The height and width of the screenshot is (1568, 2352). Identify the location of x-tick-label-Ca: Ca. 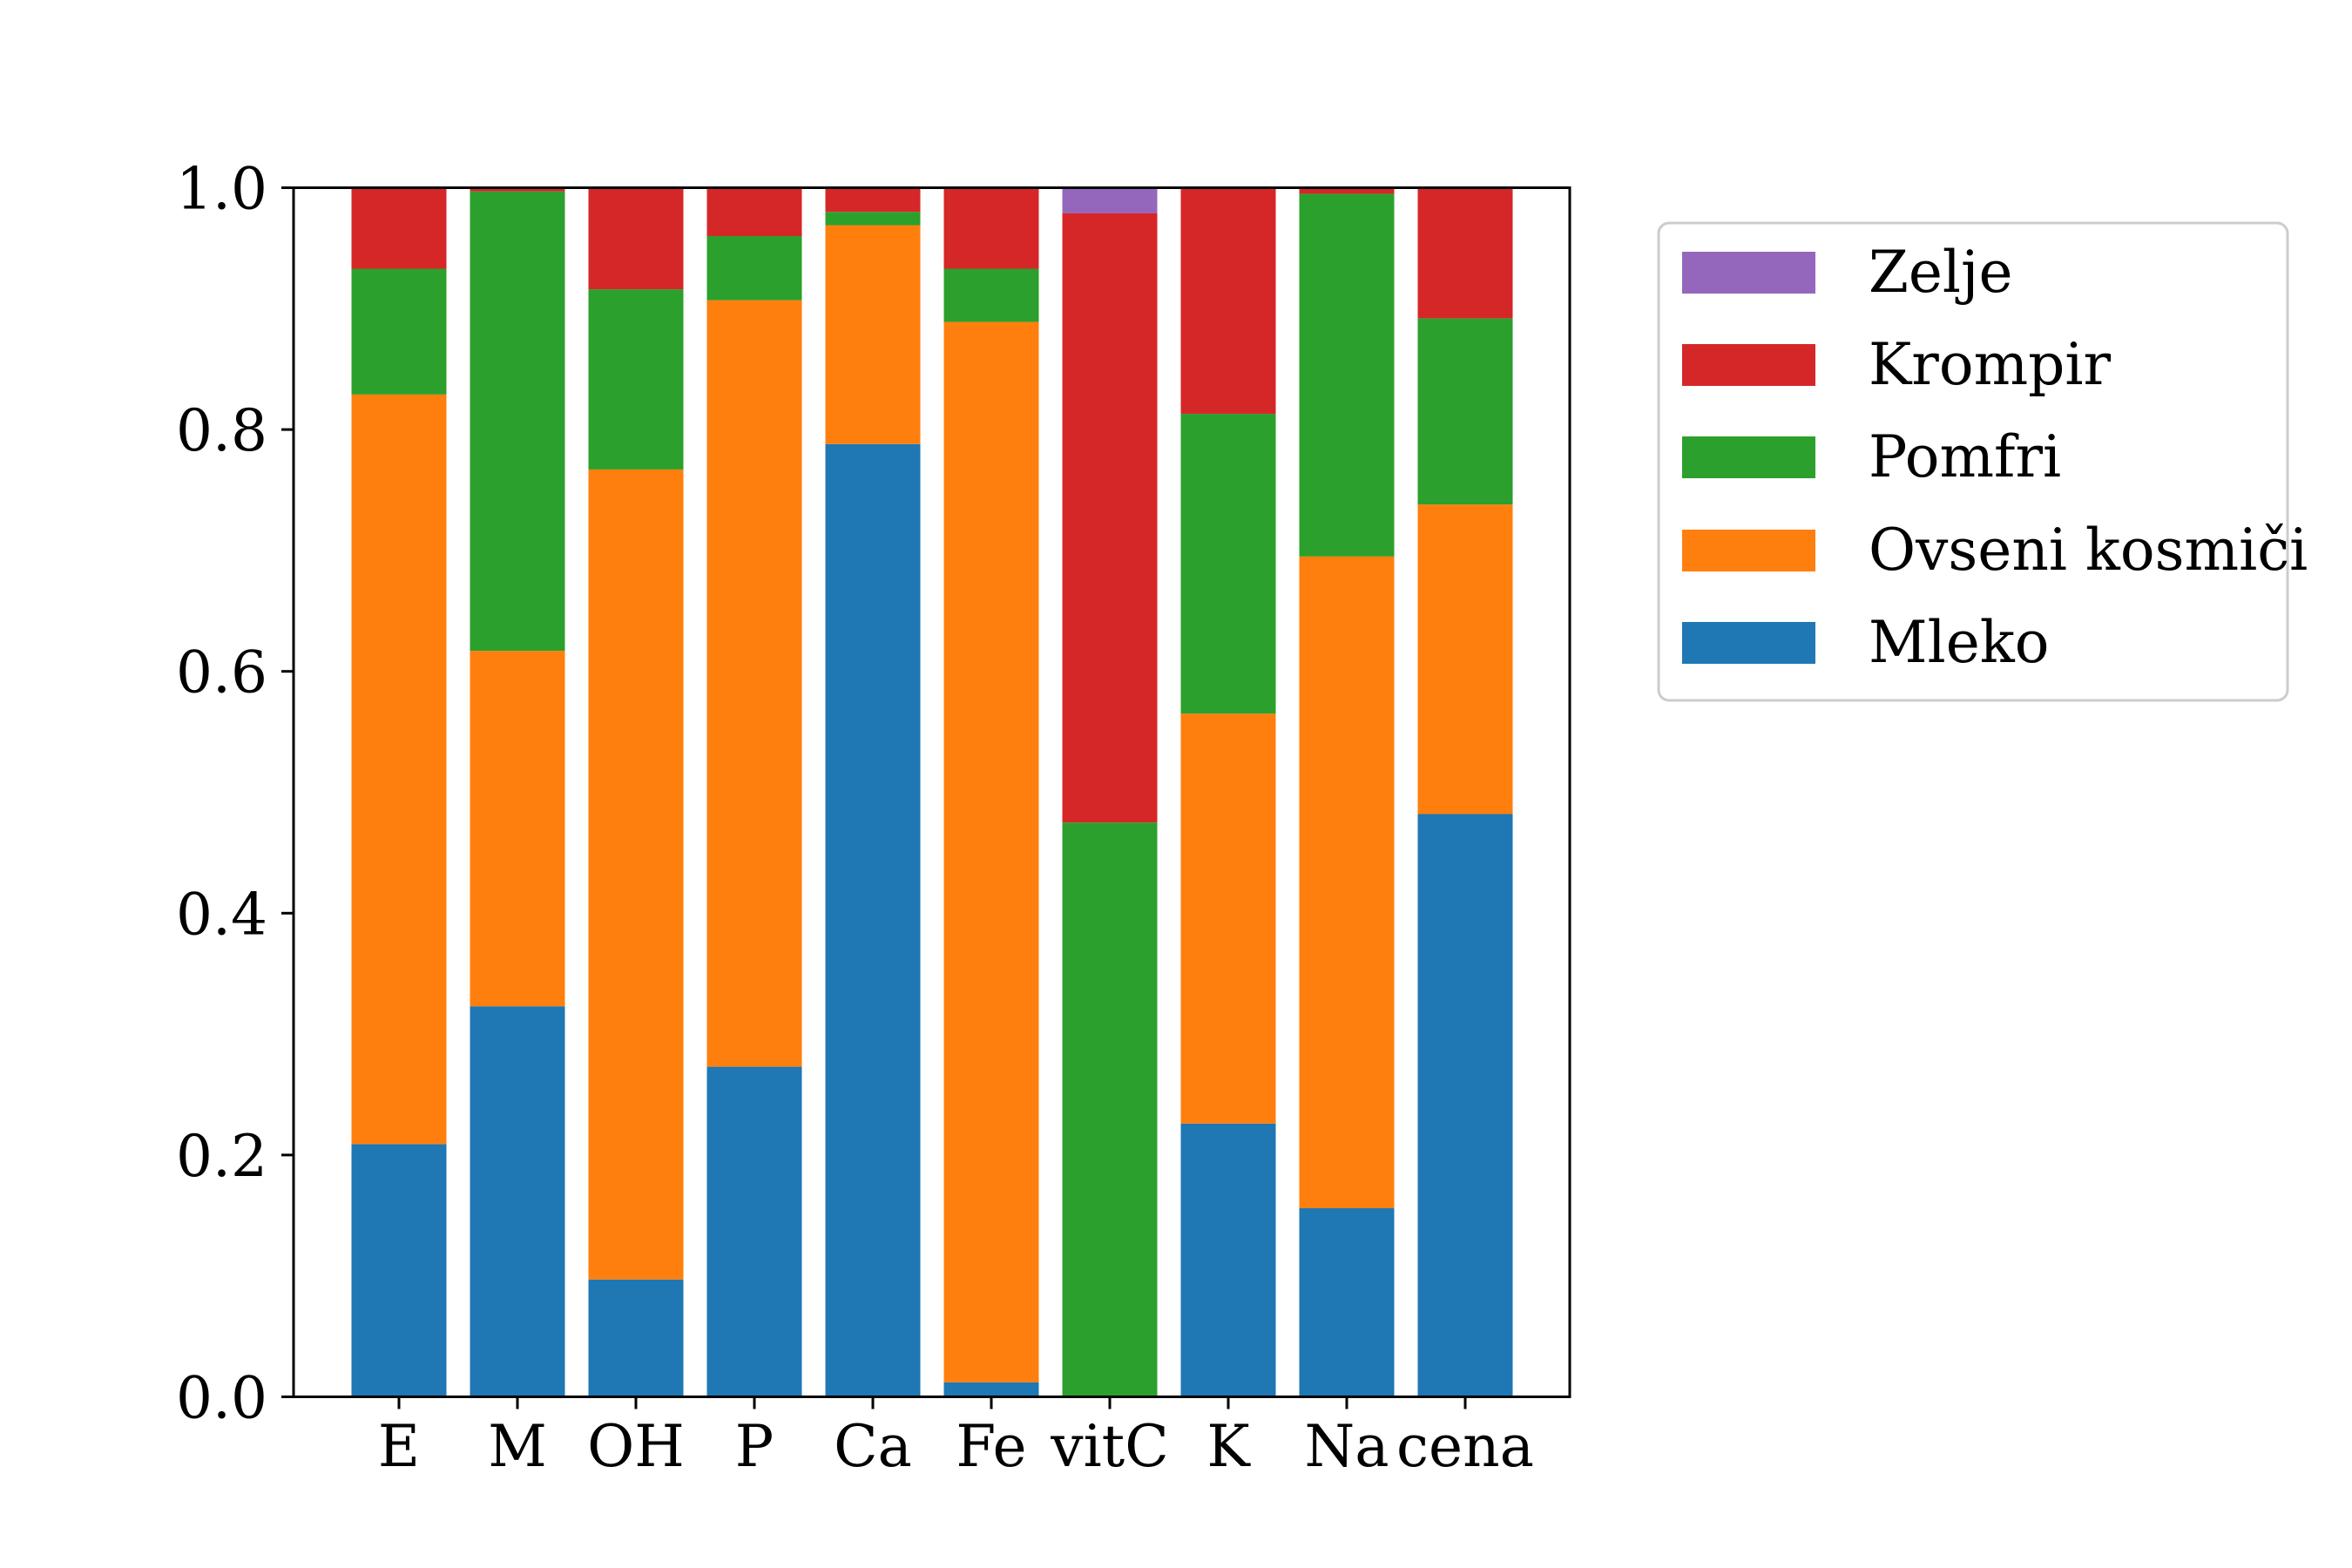
(873, 1447).